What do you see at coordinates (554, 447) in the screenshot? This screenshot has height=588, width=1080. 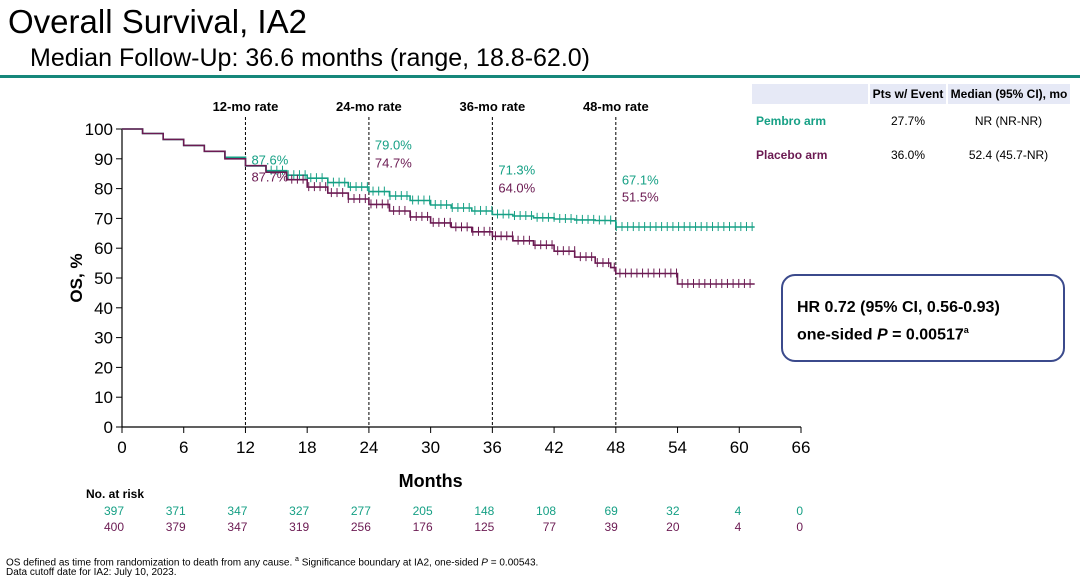 I see `x-tick-label: 42` at bounding box center [554, 447].